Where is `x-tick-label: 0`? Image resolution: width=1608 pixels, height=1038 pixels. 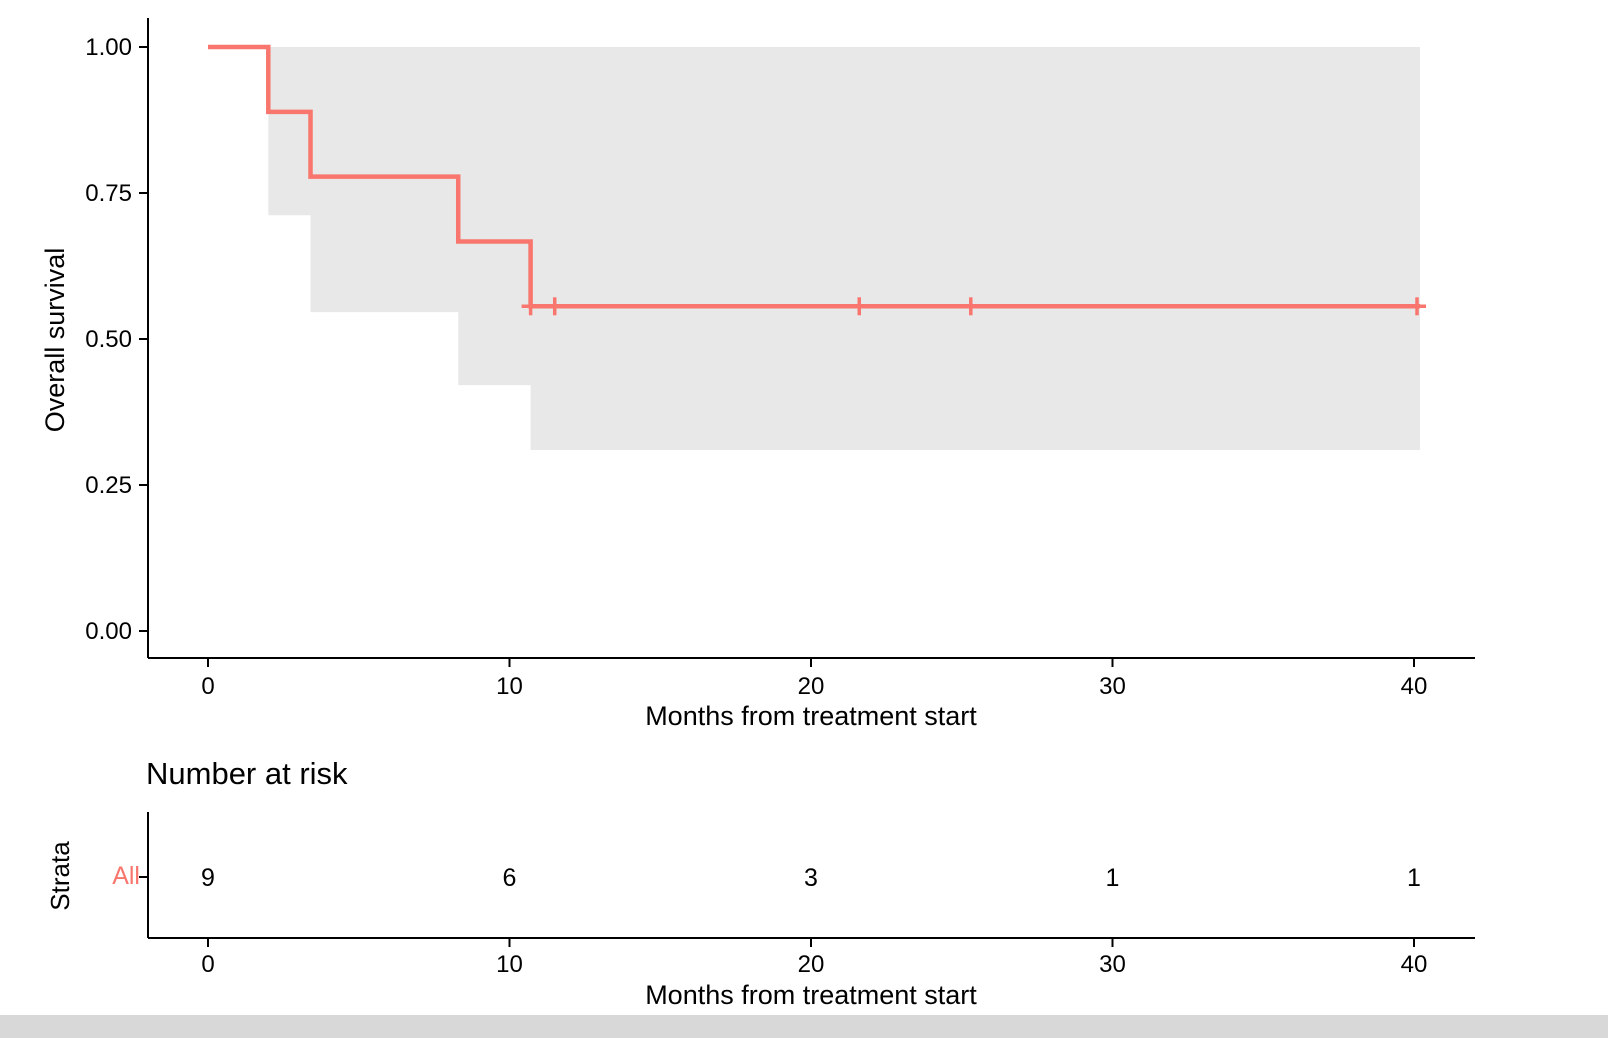
x-tick-label: 0 is located at coordinates (207, 686).